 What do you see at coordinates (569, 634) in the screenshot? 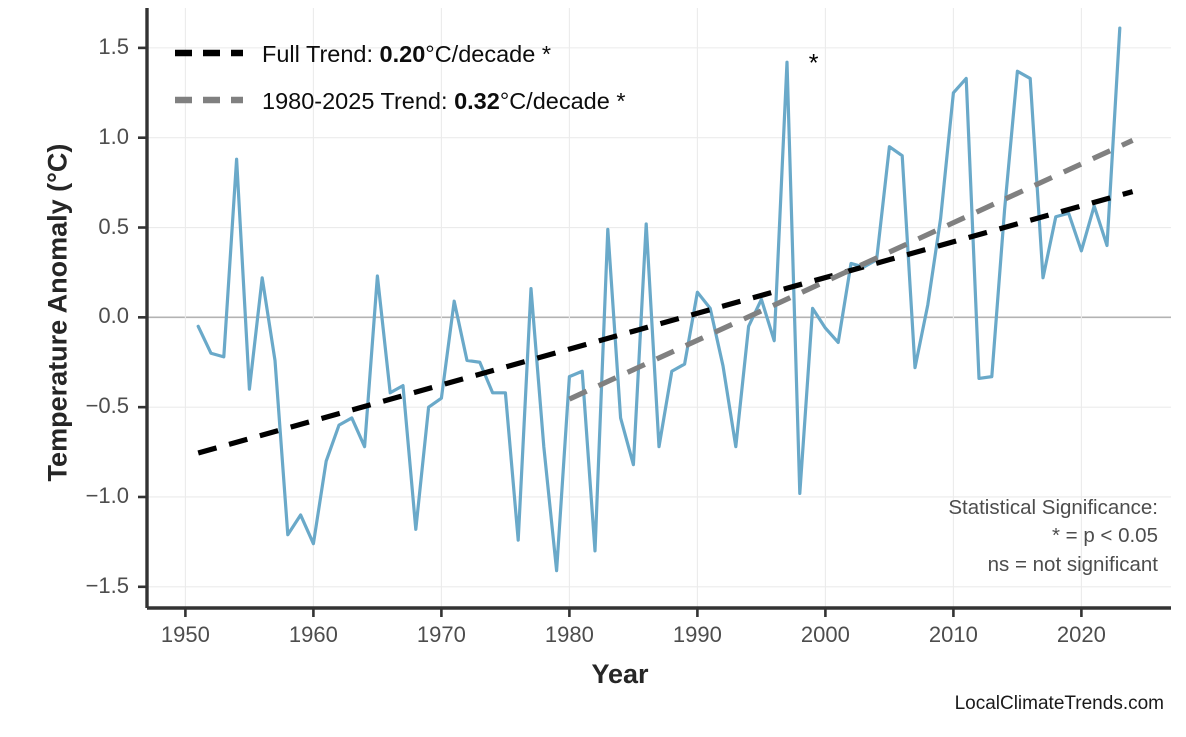
I see `x-tick-label: 1980` at bounding box center [569, 634].